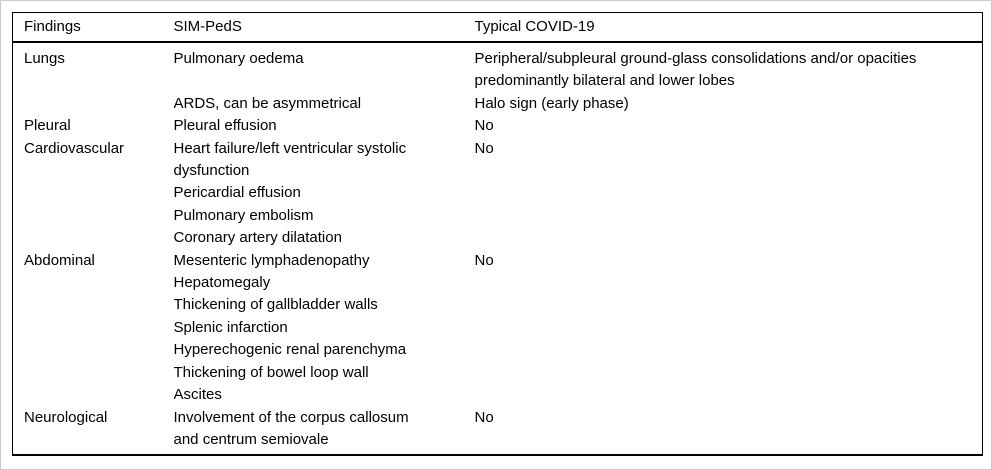 Image resolution: width=992 pixels, height=470 pixels. Describe the element at coordinates (66, 417) in the screenshot. I see `findings-cell: Neurological` at that location.